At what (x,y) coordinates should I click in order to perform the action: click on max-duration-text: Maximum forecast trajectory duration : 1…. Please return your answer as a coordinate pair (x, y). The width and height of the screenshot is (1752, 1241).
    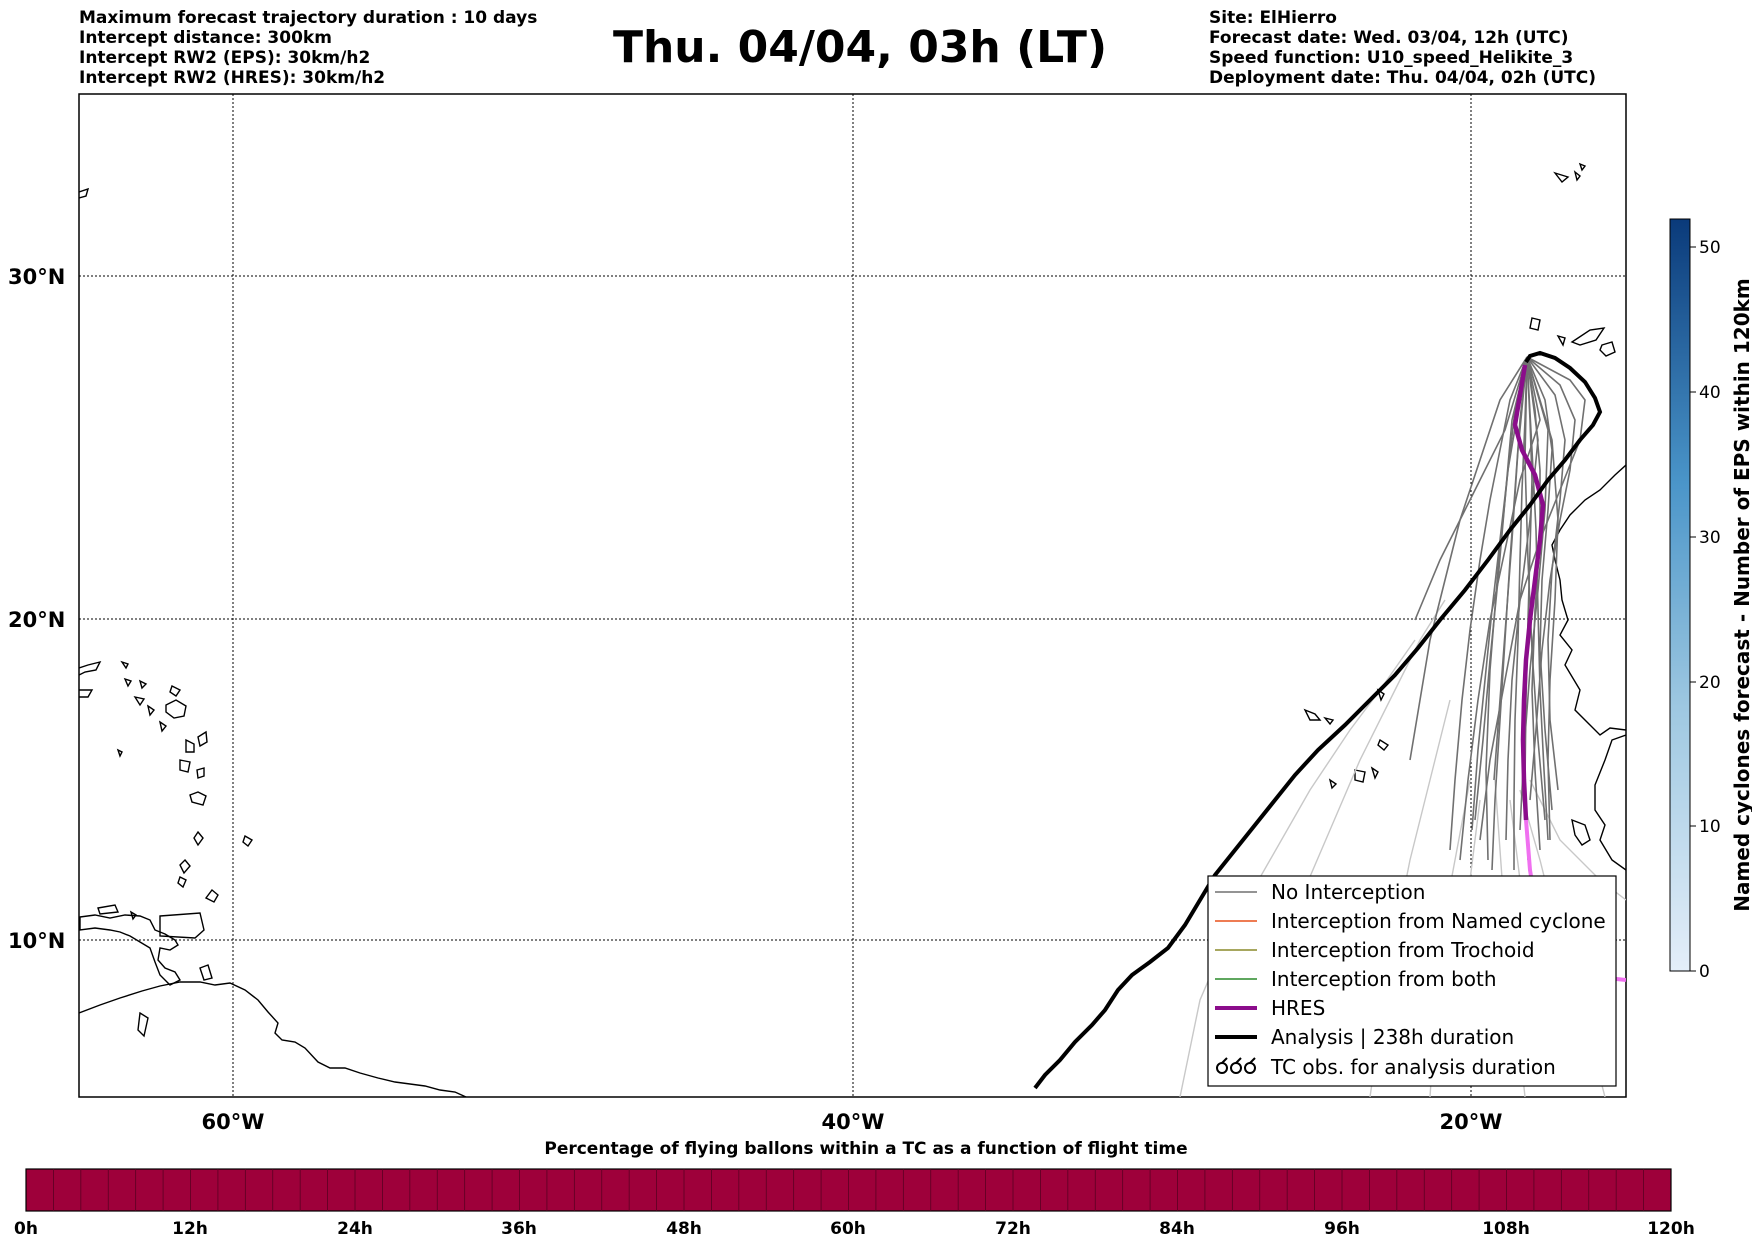
    Looking at the image, I should click on (308, 18).